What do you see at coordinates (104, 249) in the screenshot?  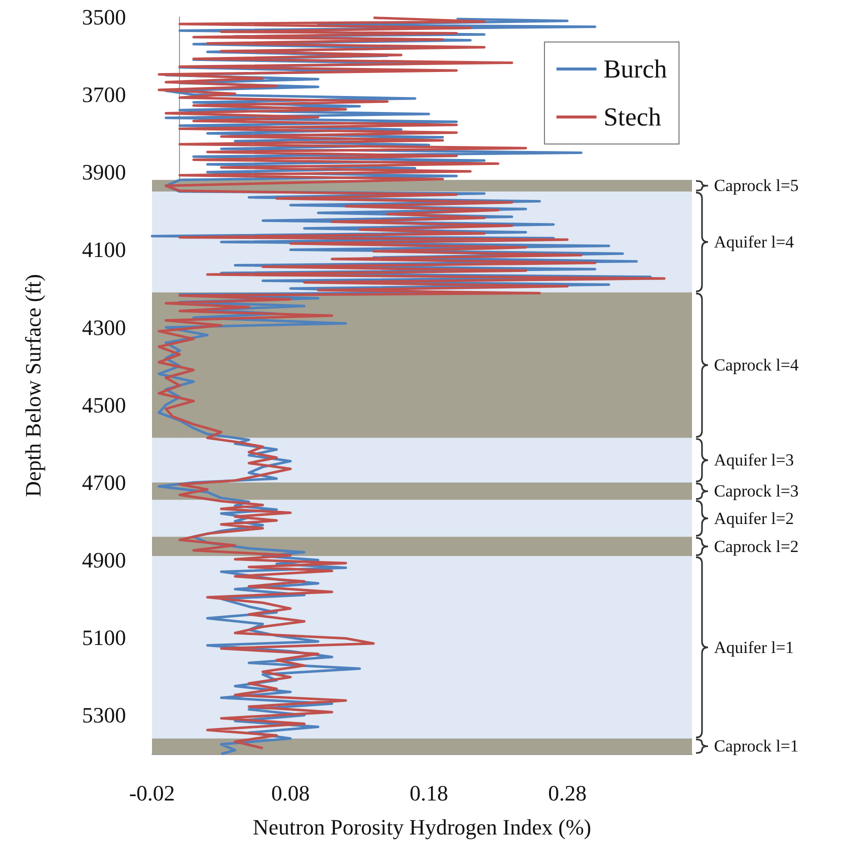 I see `y-tick-label: 4100` at bounding box center [104, 249].